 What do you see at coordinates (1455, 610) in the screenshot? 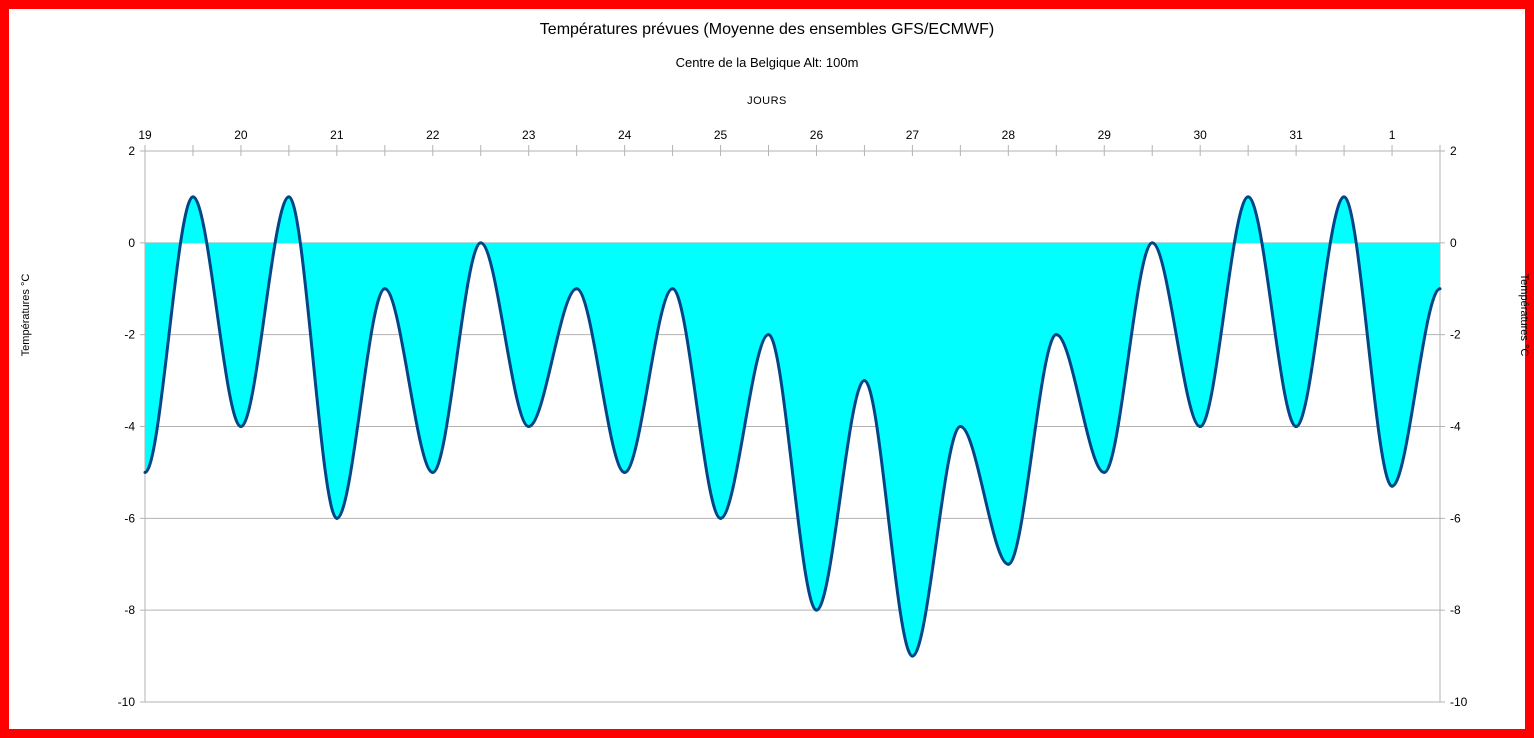
I see `y-tick-label-right: -8` at bounding box center [1455, 610].